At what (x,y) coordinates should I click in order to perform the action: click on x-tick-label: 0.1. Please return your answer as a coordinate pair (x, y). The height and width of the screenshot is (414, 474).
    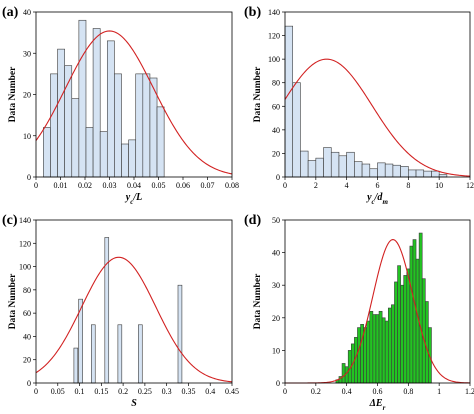
    Looking at the image, I should click on (80, 391).